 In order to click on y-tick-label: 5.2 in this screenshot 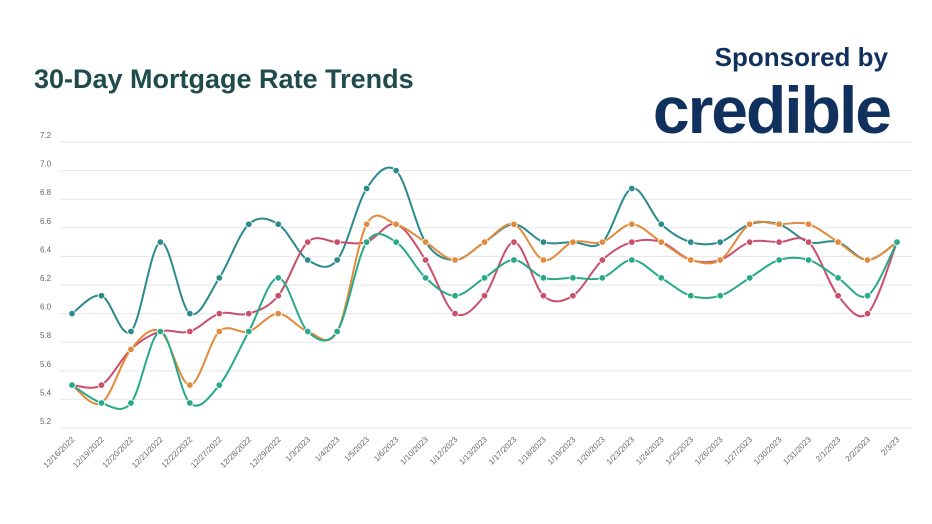, I will do `click(46, 421)`.